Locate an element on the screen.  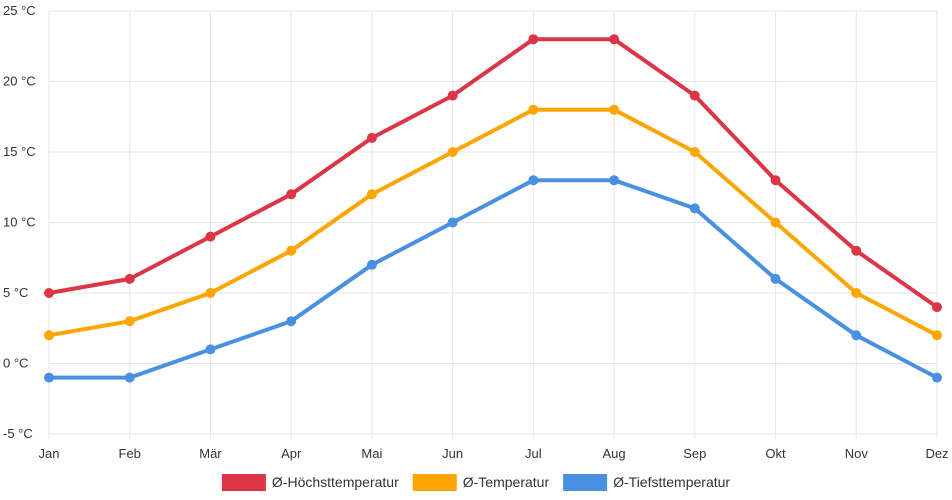
legend-item: Ø-Tiefsttemperatur is located at coordinates (646, 482).